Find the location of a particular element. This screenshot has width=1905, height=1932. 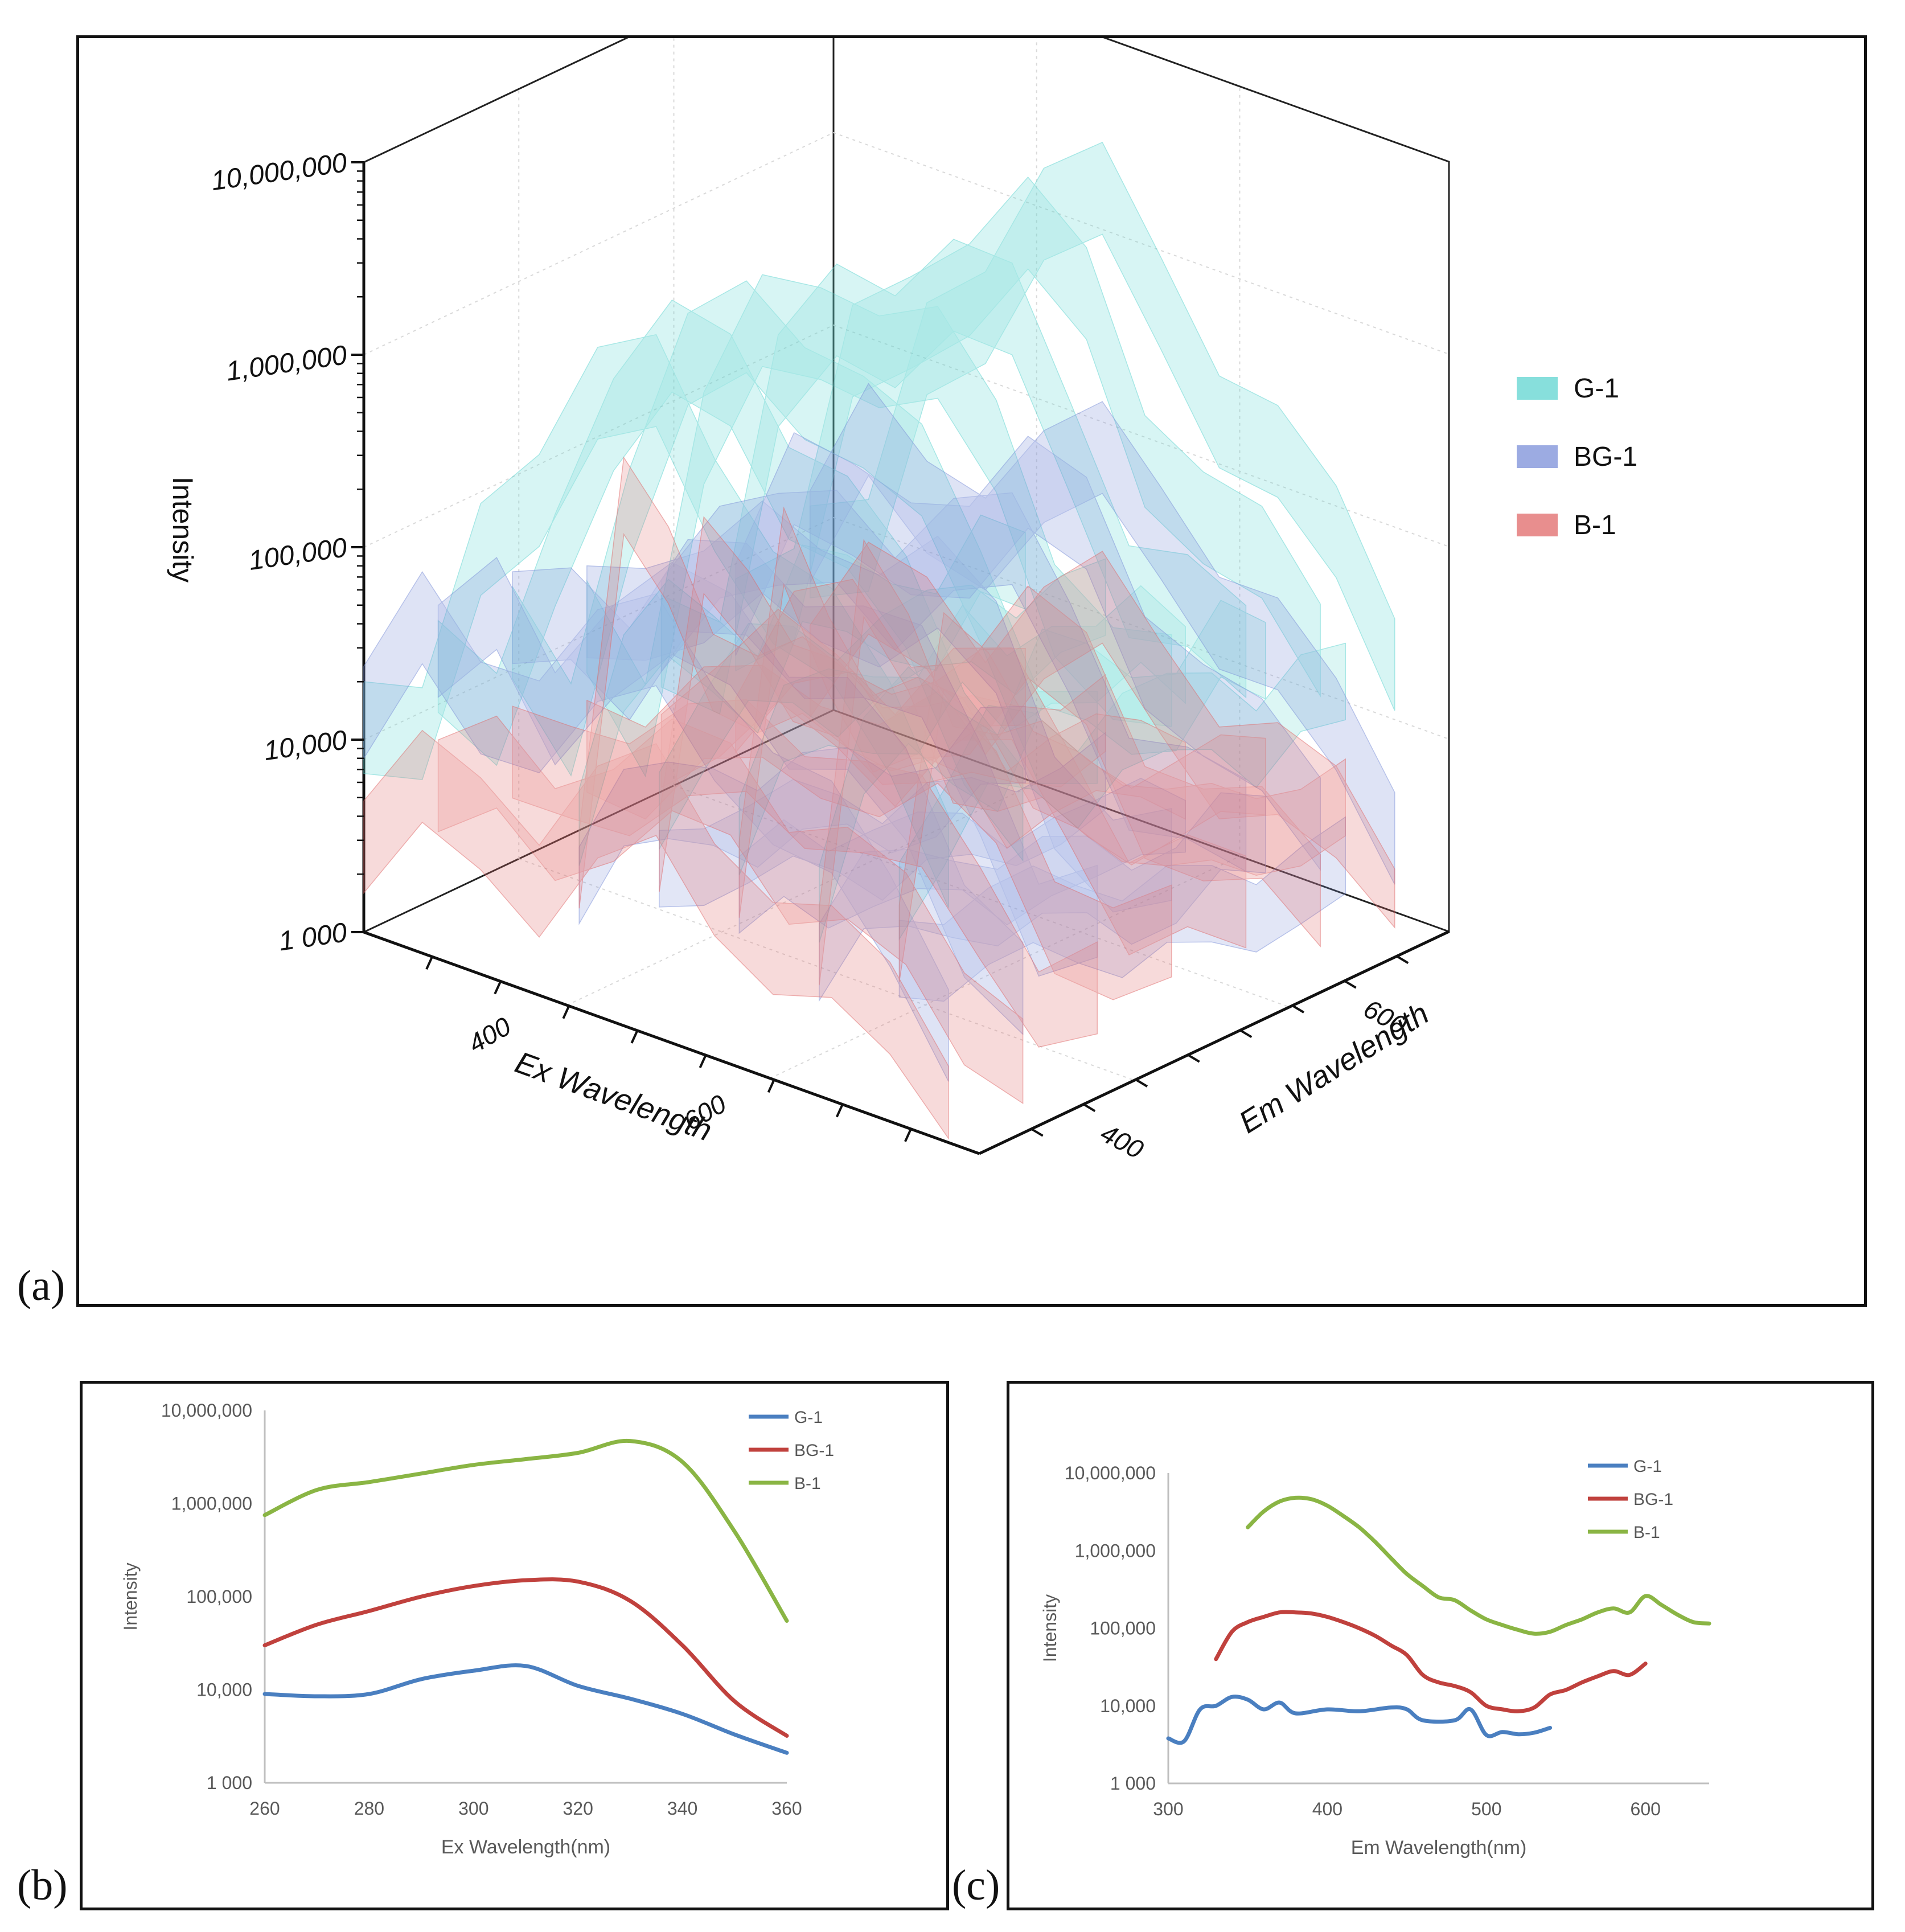

x-tick-label: 600 is located at coordinates (1646, 1809).